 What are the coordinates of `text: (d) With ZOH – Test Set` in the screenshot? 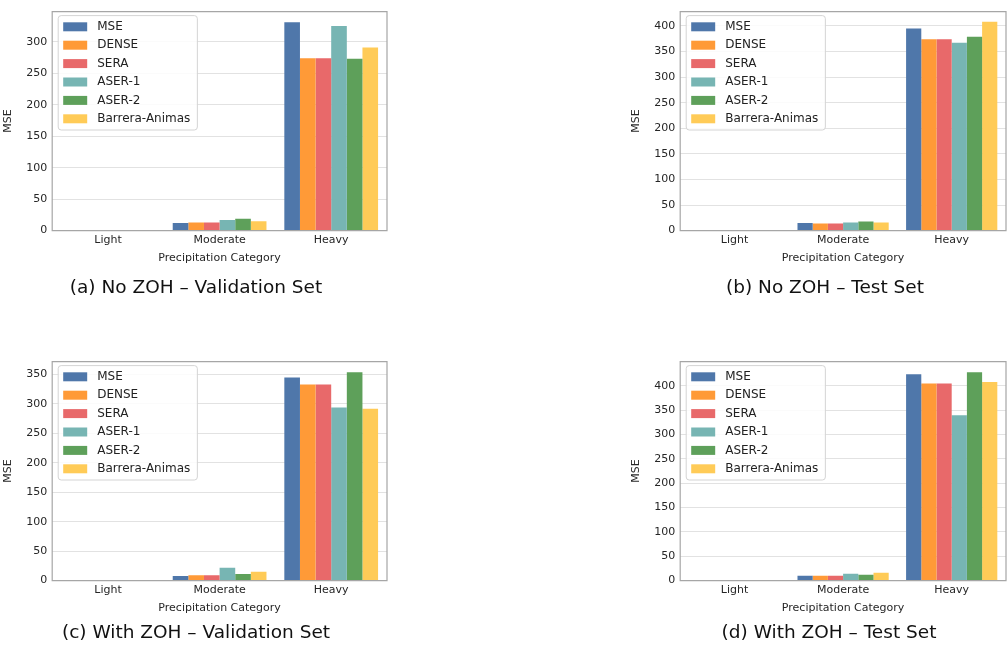 It's located at (829, 632).